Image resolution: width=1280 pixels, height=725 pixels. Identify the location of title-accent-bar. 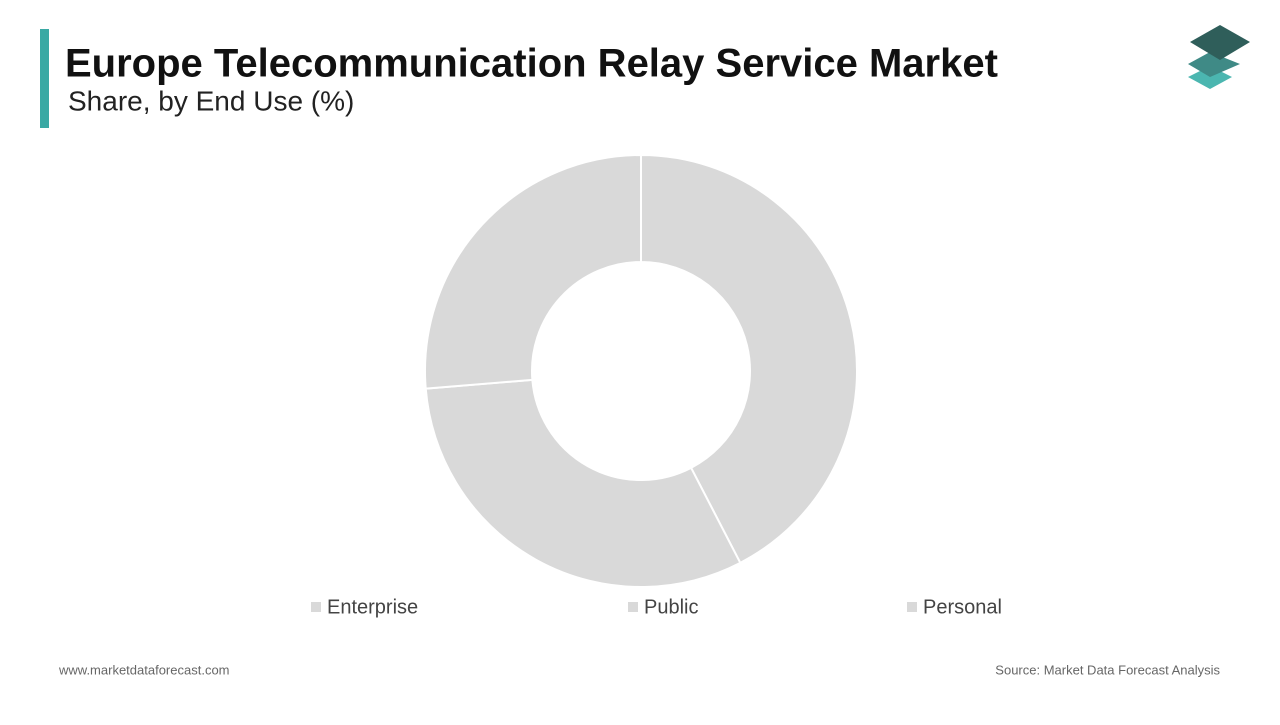
(44, 78).